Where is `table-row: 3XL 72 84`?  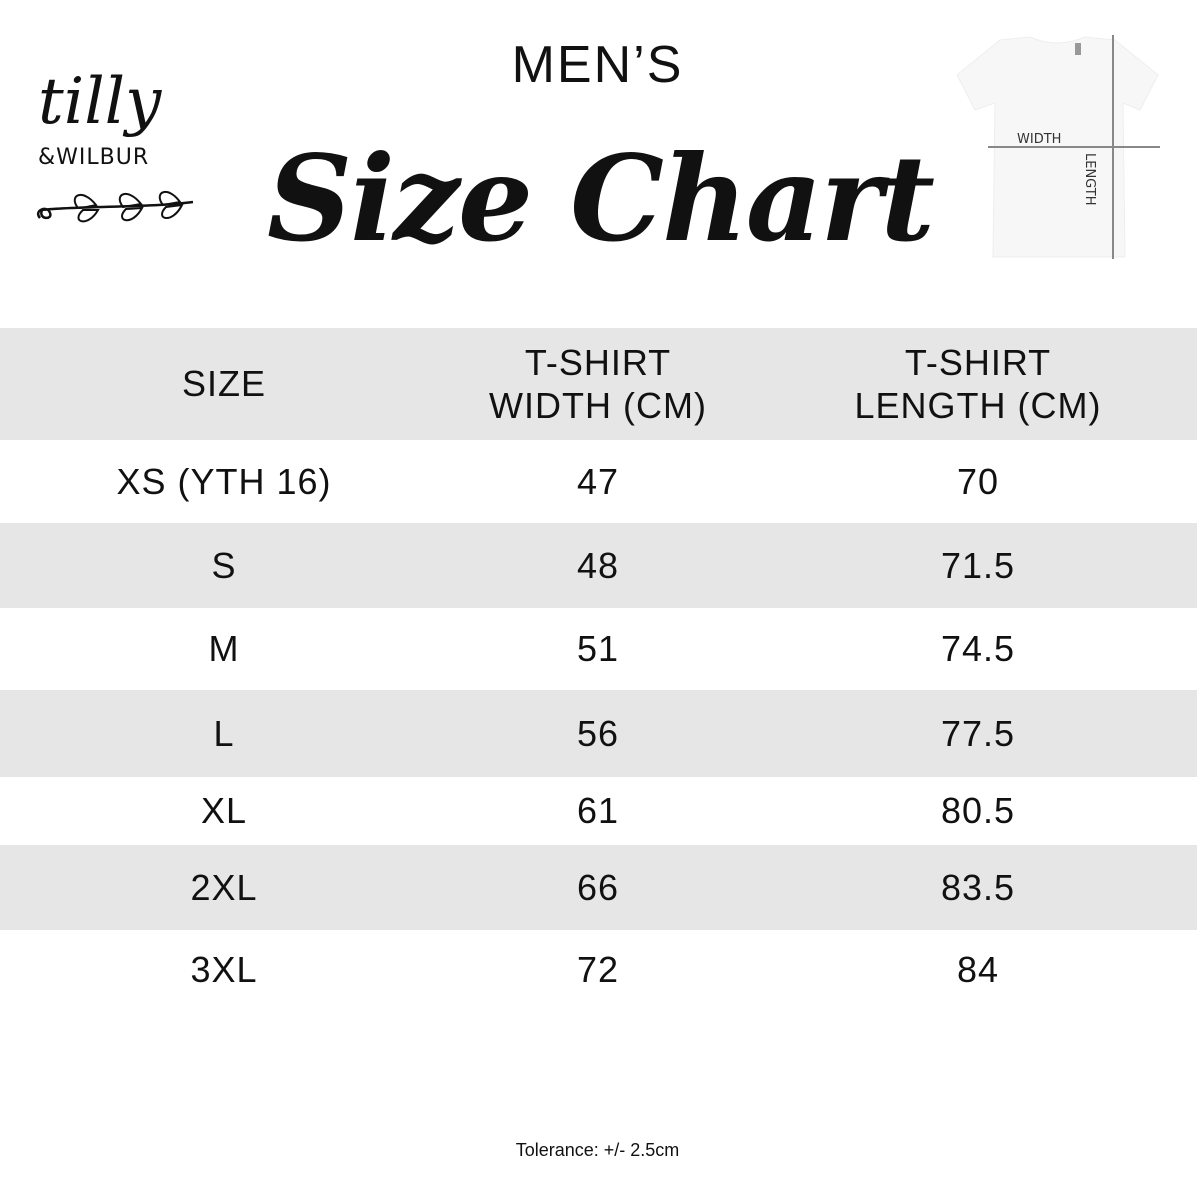
table-row: 3XL 72 84 is located at coordinates (598, 970).